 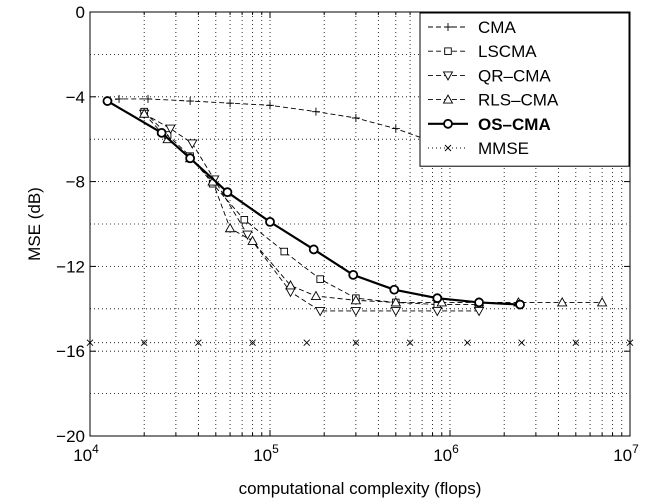 I want to click on y-tick-label: −16, so click(x=70, y=351).